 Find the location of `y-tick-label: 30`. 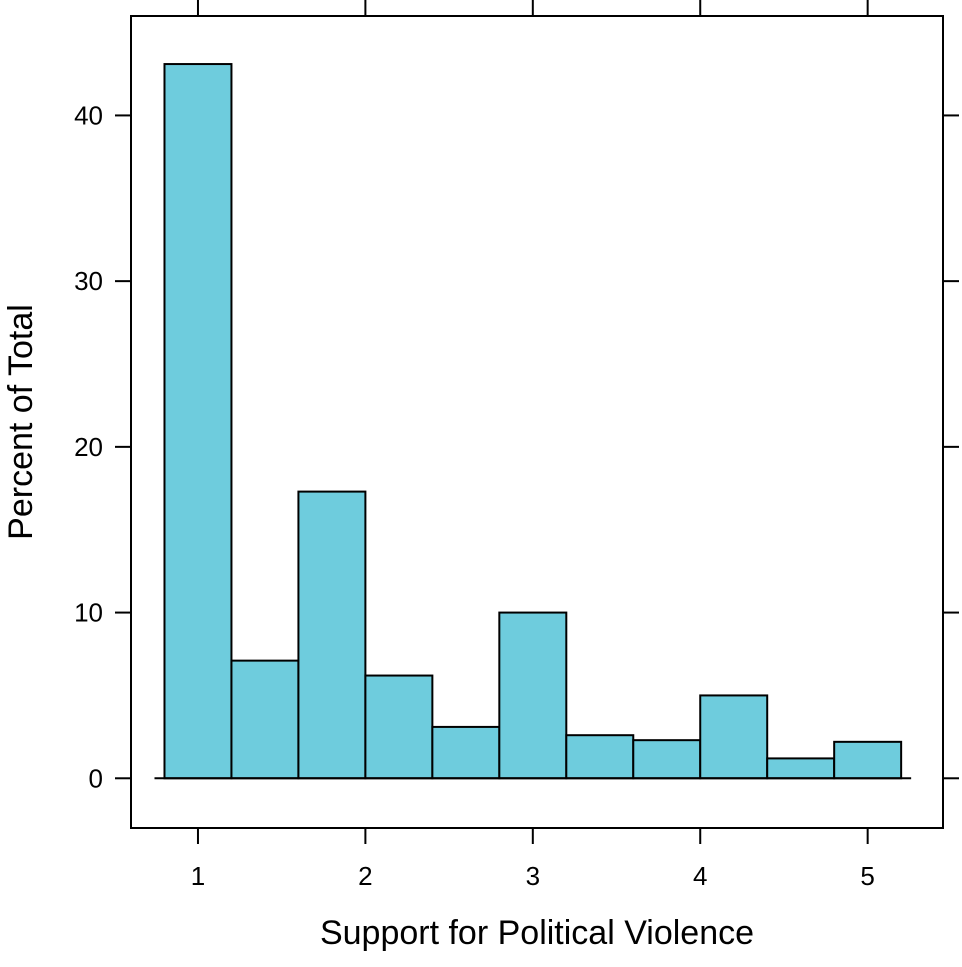

y-tick-label: 30 is located at coordinates (88, 281).